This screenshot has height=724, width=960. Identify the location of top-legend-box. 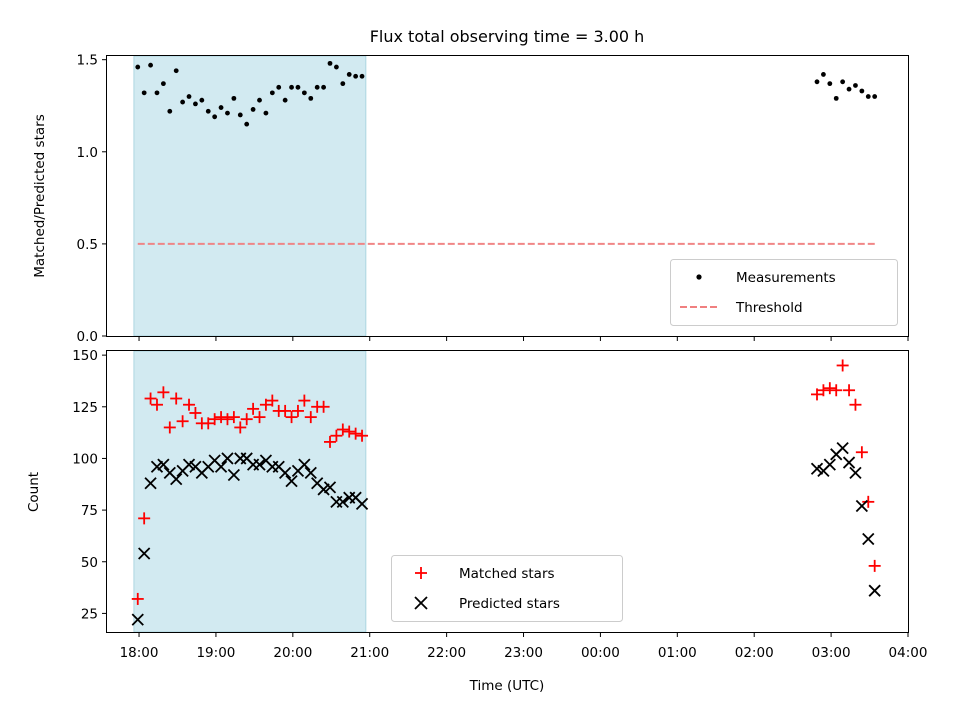
(784, 292).